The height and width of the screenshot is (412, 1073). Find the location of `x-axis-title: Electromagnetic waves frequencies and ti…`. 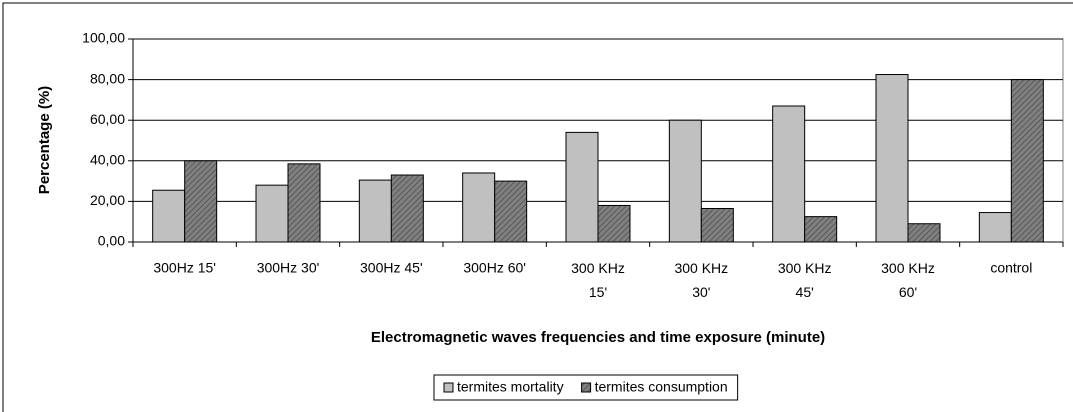

x-axis-title: Electromagnetic waves frequencies and ti… is located at coordinates (598, 337).